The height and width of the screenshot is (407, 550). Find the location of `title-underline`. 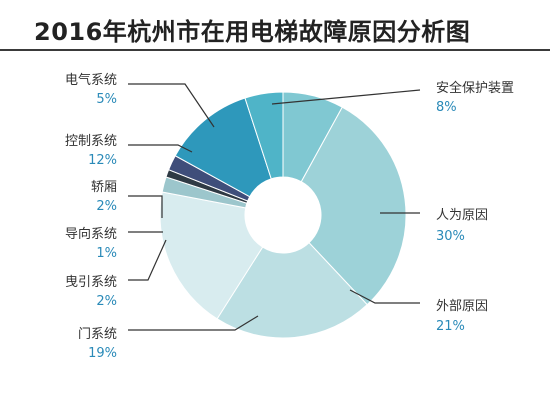

title-underline is located at coordinates (275, 50).